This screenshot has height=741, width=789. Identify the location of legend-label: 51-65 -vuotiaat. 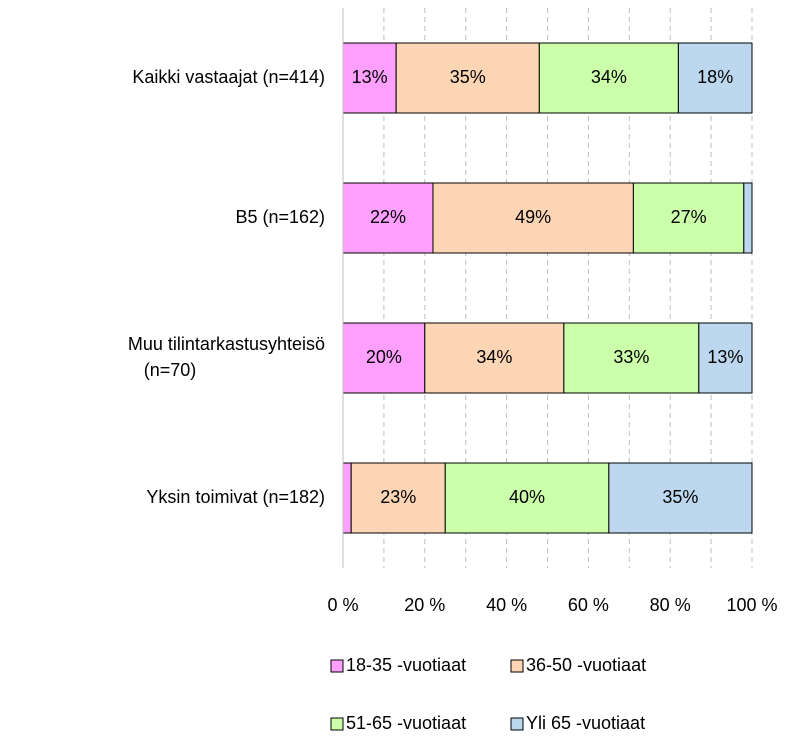
(406, 723).